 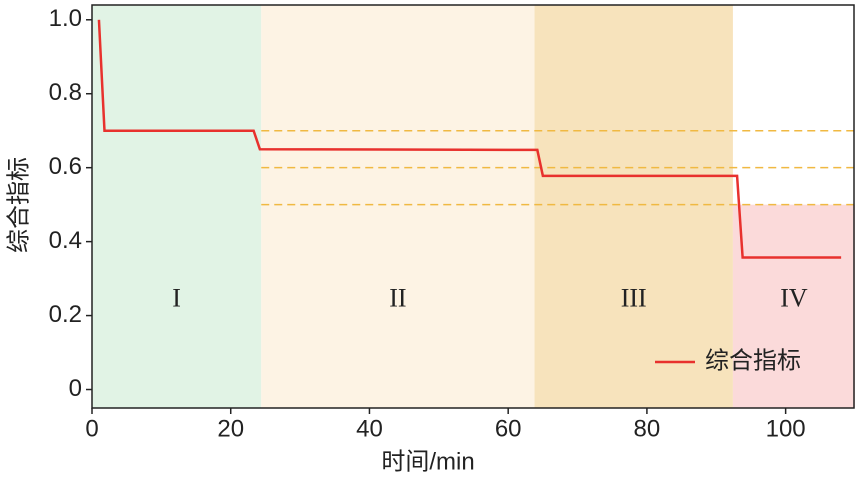 I want to click on y-tick-label: 0, so click(x=75, y=388).